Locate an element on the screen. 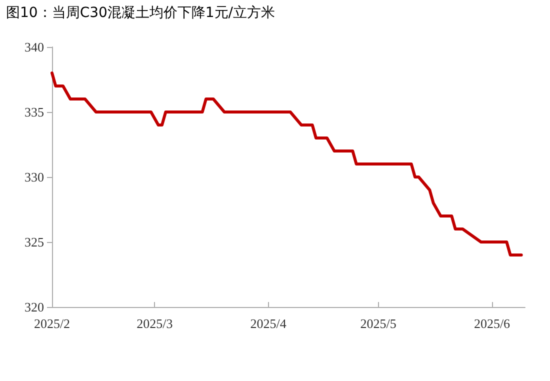  chart-title: 图10：当周C30混凝土均价下降1元/立方米 is located at coordinates (141, 13).